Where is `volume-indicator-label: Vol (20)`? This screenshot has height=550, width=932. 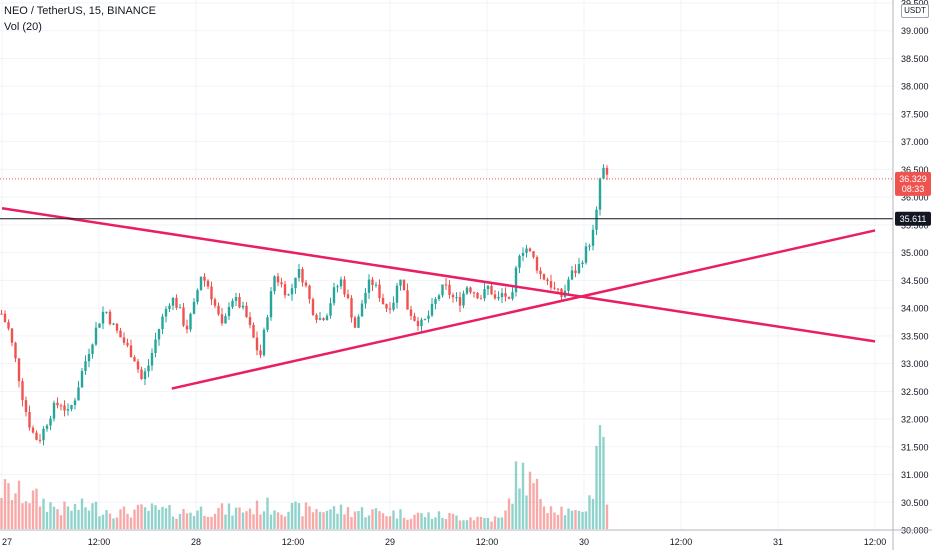
volume-indicator-label: Vol (20) is located at coordinates (23, 27).